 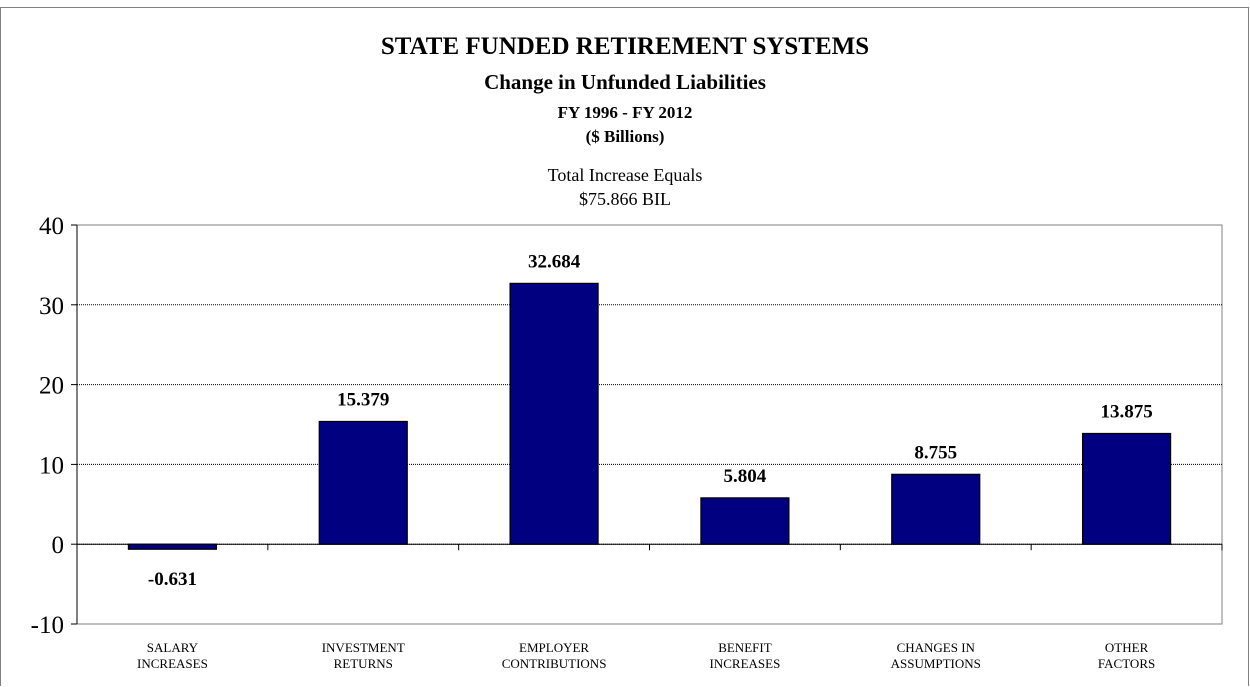 What do you see at coordinates (625, 82) in the screenshot?
I see `chart-subtitle: Change in Unfunded Liabilities` at bounding box center [625, 82].